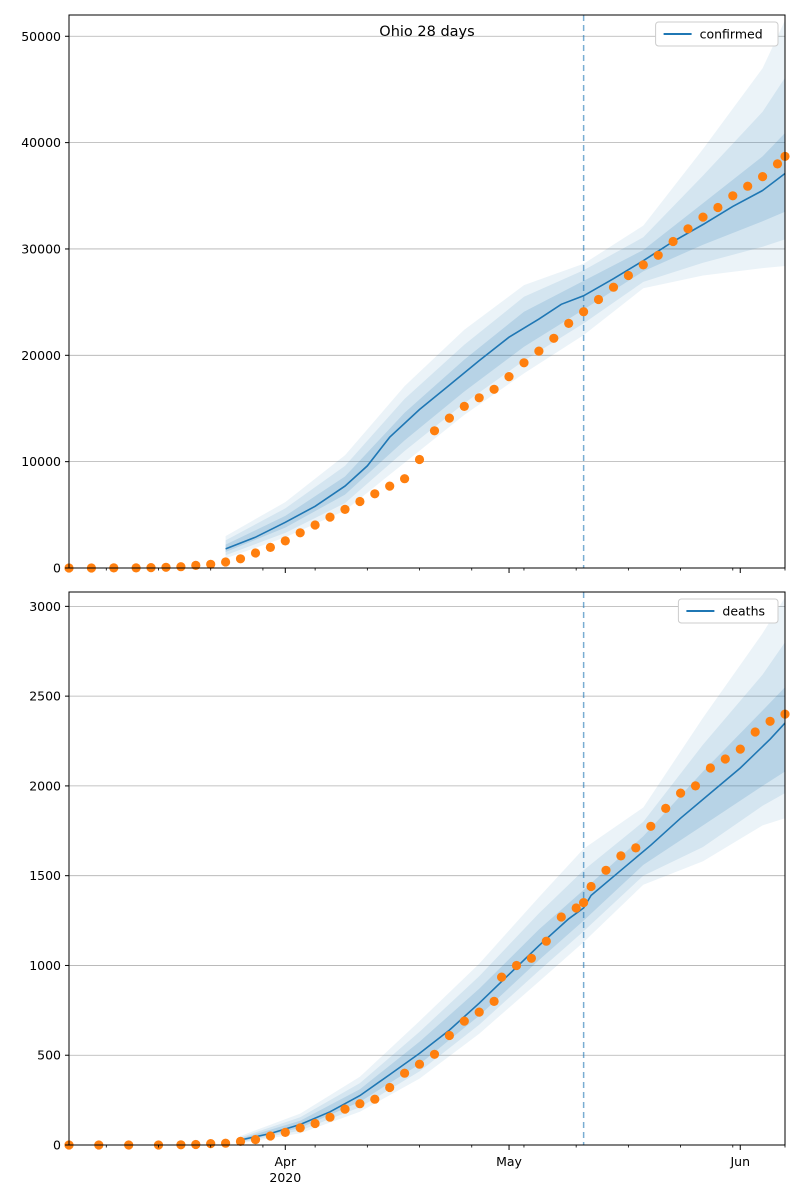 This screenshot has width=800, height=1200. I want to click on y-tick-label: 1500, so click(45, 875).